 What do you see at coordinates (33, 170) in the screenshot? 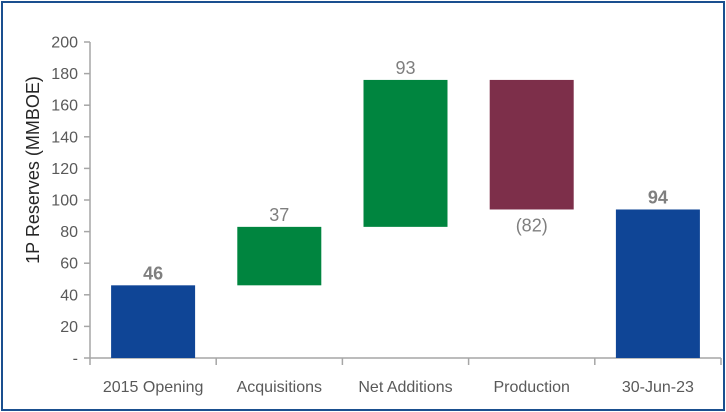
I see `y-axis-title: 1P Reserves (MMBOE)` at bounding box center [33, 170].